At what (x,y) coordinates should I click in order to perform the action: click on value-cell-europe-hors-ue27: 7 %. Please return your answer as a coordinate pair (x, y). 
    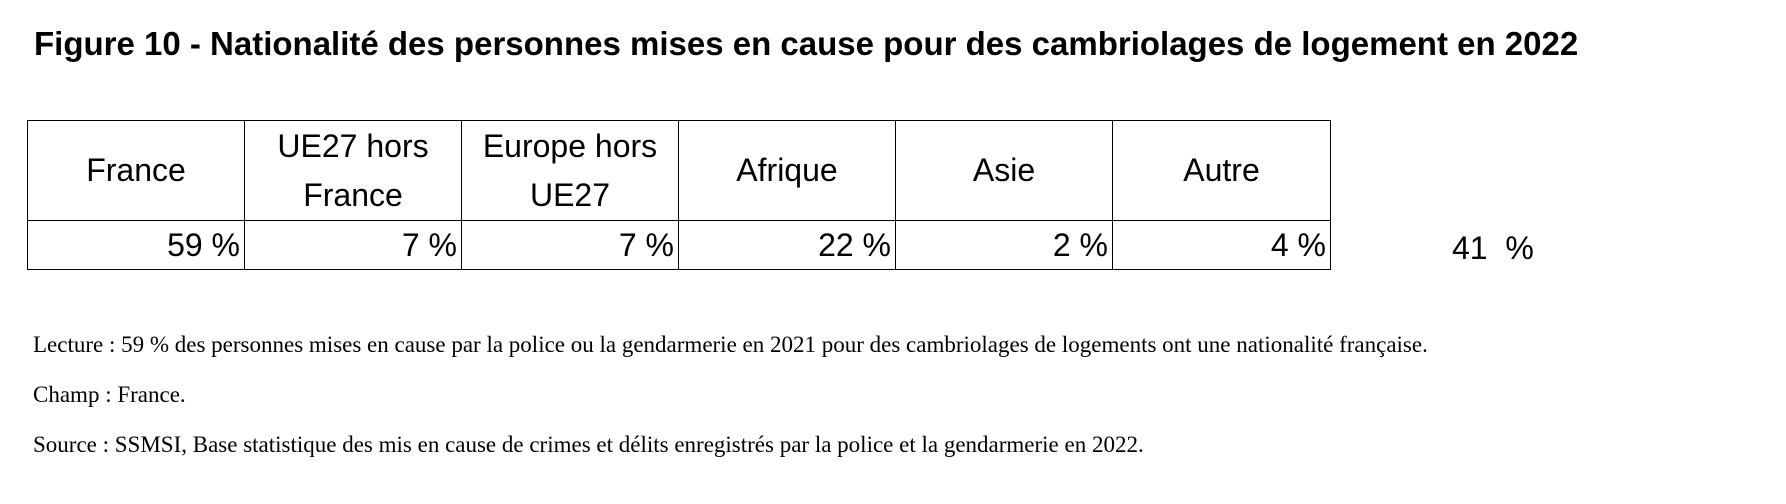
    Looking at the image, I should click on (570, 245).